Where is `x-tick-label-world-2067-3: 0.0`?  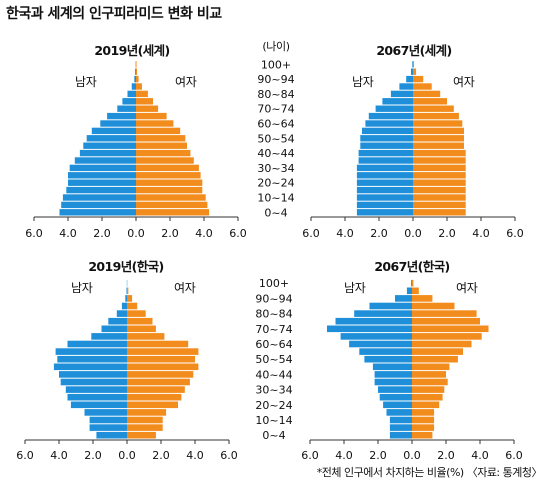 x-tick-label-world-2067-3: 0.0 is located at coordinates (413, 233).